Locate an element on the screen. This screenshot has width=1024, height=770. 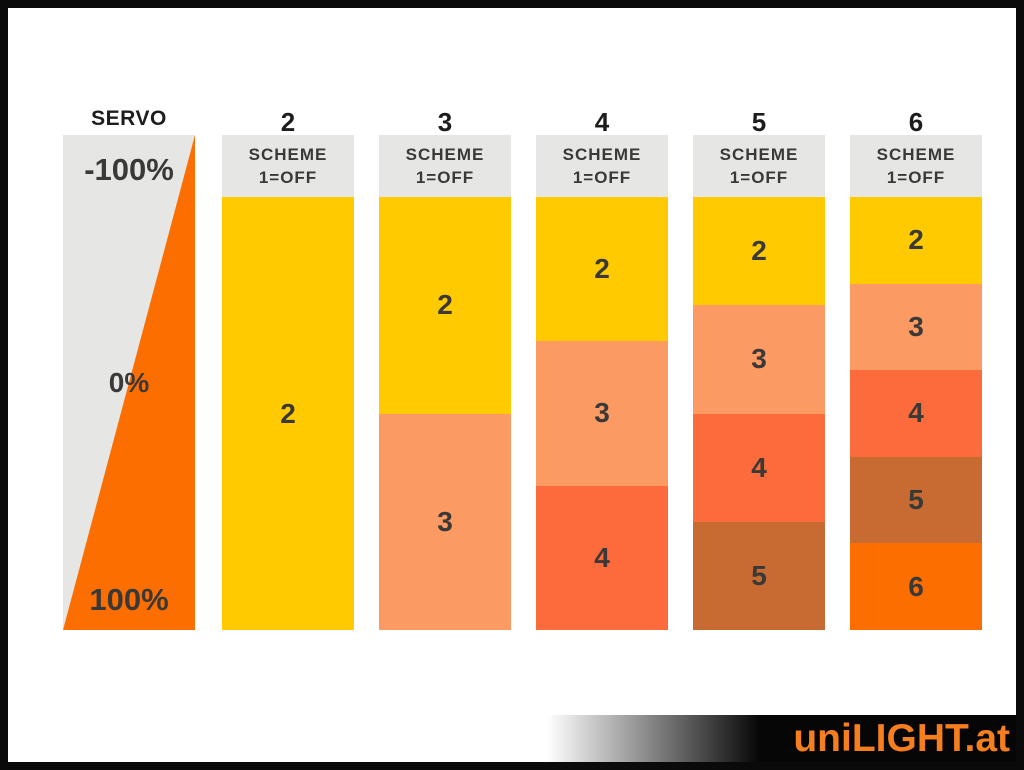
column-number: 2 is located at coordinates (288, 122).